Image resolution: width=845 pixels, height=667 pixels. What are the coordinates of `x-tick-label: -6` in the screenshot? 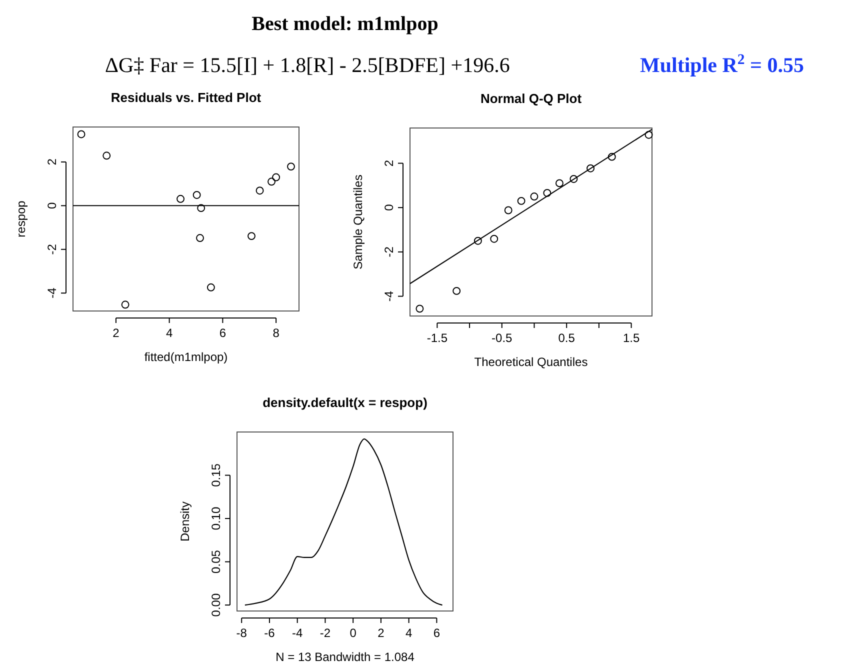 It's located at (270, 633).